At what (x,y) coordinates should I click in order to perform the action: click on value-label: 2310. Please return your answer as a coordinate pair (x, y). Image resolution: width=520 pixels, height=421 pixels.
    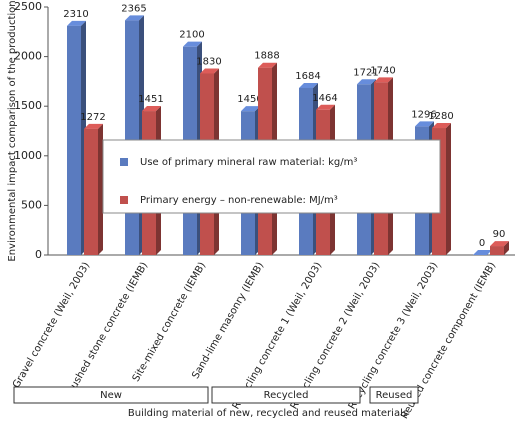
    Looking at the image, I should click on (75, 14).